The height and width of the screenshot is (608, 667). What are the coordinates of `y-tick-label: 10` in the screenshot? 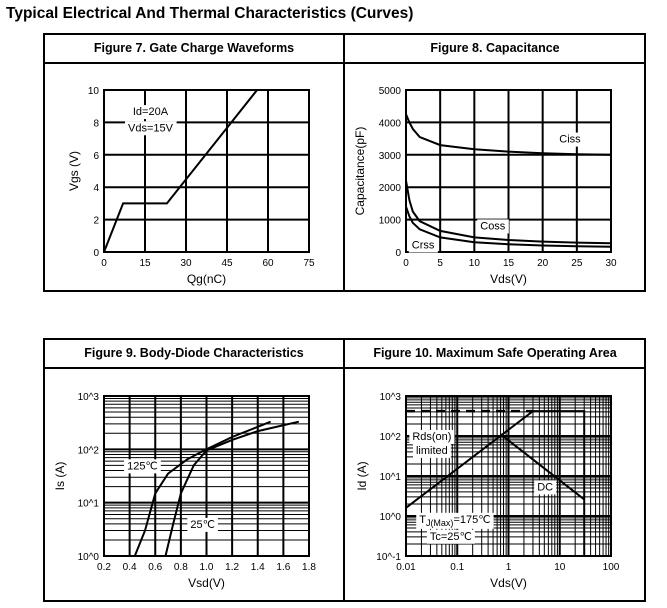 It's located at (94, 91).